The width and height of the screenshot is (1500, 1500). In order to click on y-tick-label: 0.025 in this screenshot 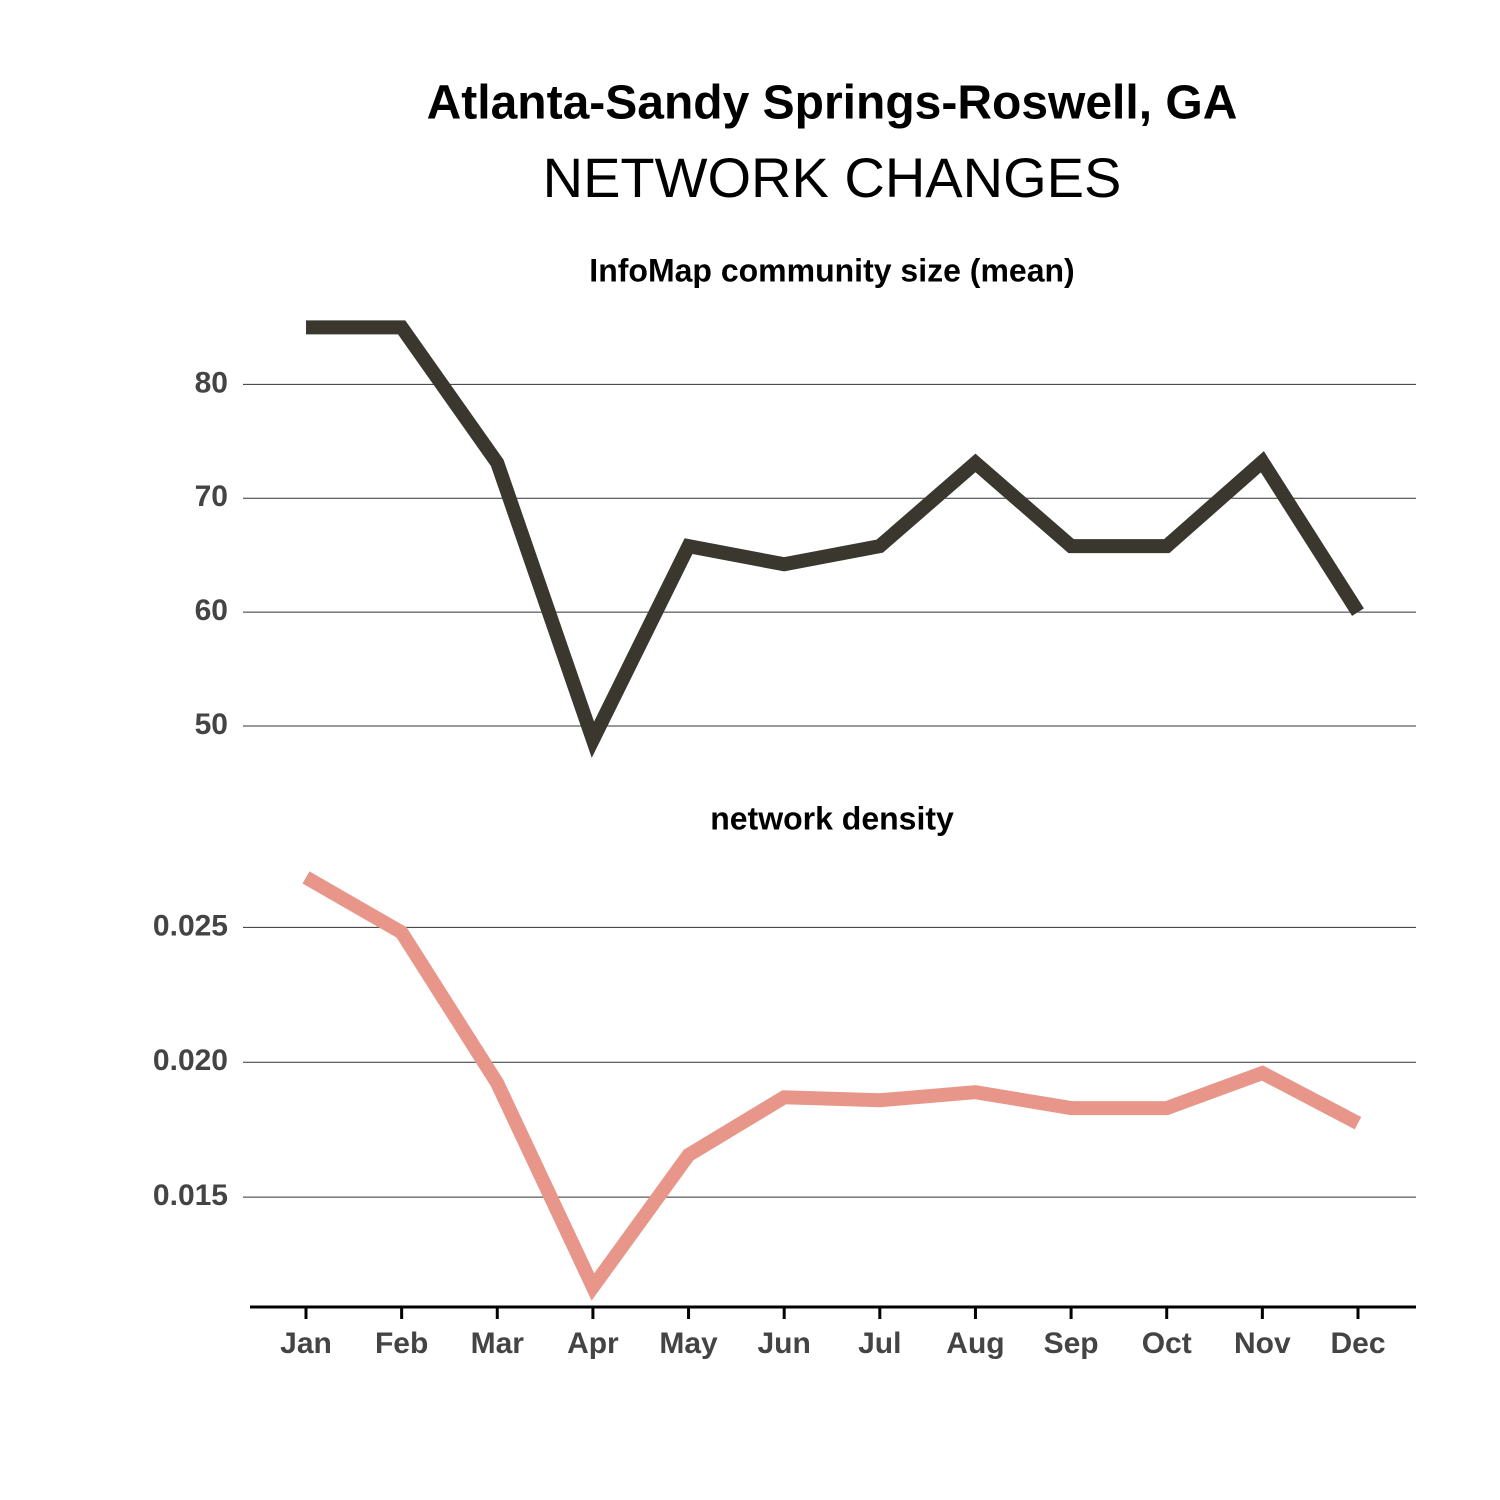, I will do `click(190, 925)`.